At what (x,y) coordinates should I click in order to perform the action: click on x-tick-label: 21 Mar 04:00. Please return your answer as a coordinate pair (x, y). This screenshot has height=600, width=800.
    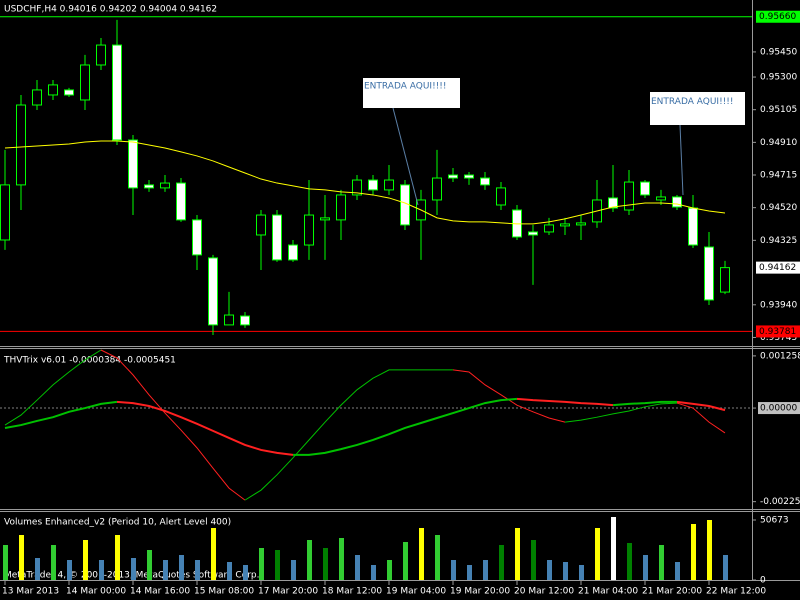
    Looking at the image, I should click on (608, 592).